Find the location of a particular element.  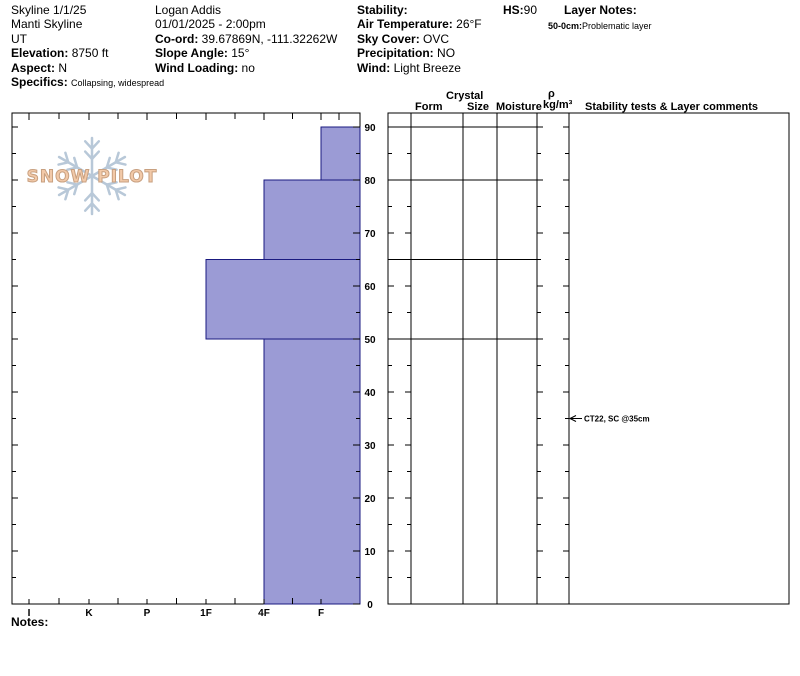

height-tick-label: 50 is located at coordinates (370, 340).